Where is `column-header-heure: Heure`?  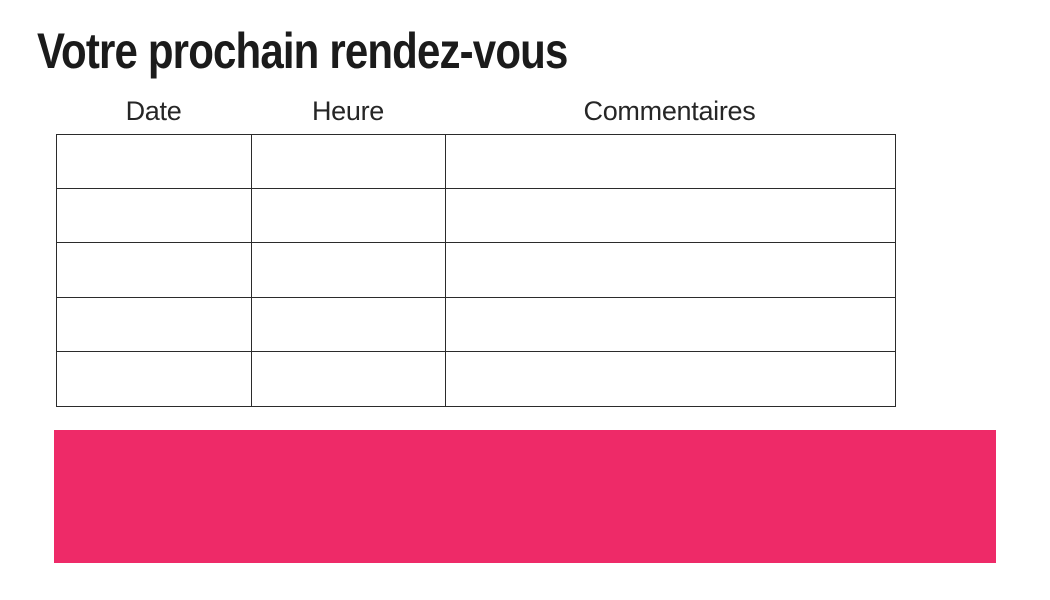
column-header-heure: Heure is located at coordinates (348, 111).